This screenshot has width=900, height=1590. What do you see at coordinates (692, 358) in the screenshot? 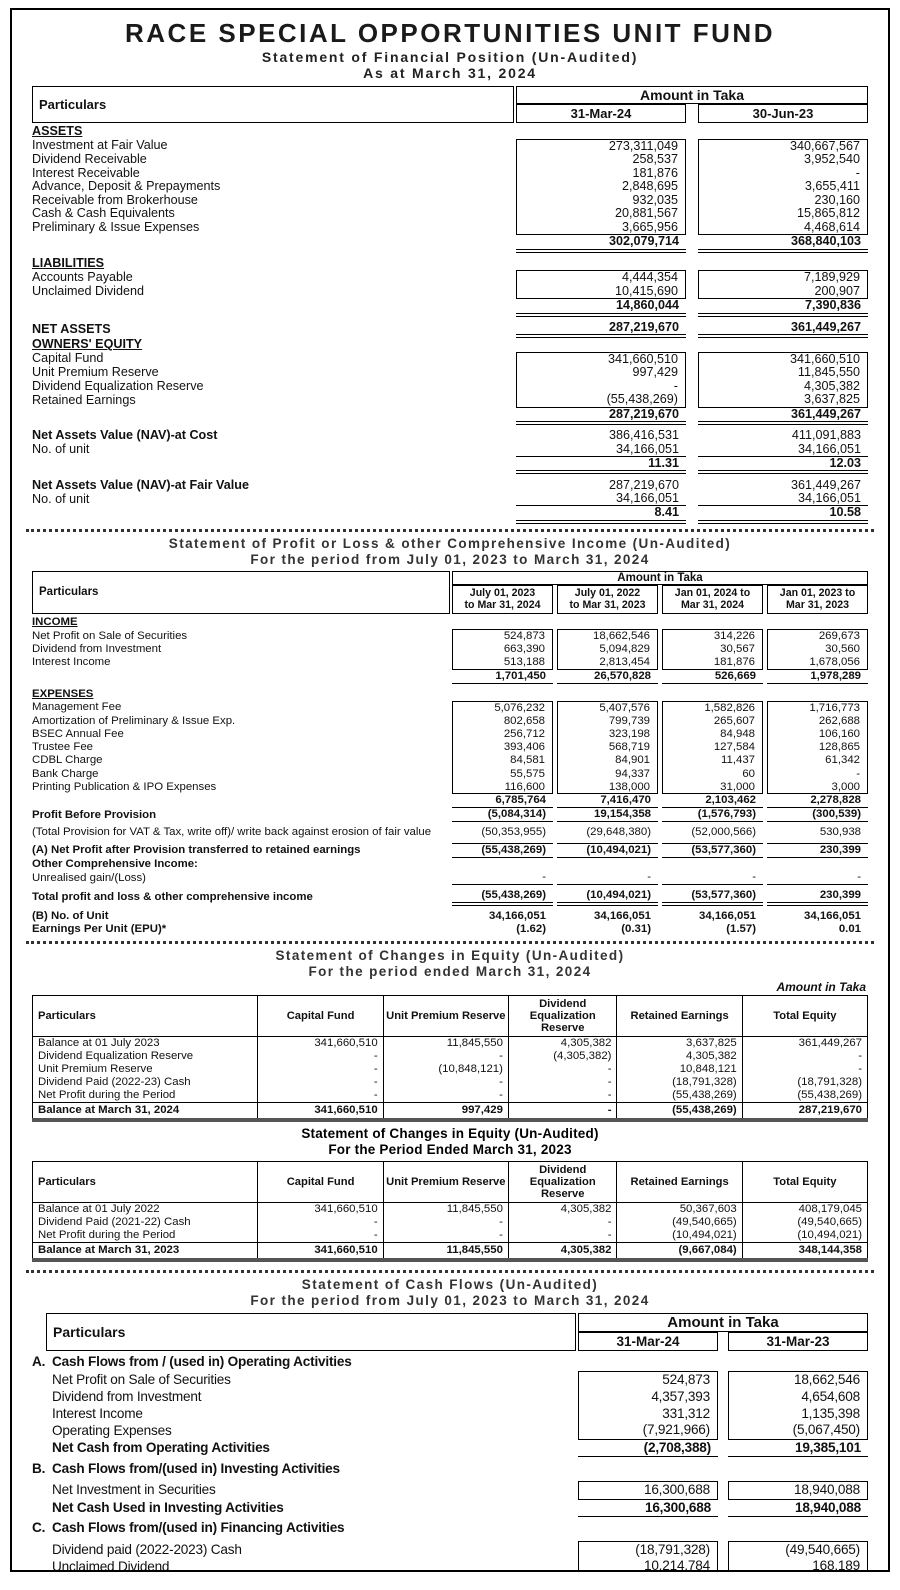
I see `value-cells: 341,660,510 341,660,510` at bounding box center [692, 358].